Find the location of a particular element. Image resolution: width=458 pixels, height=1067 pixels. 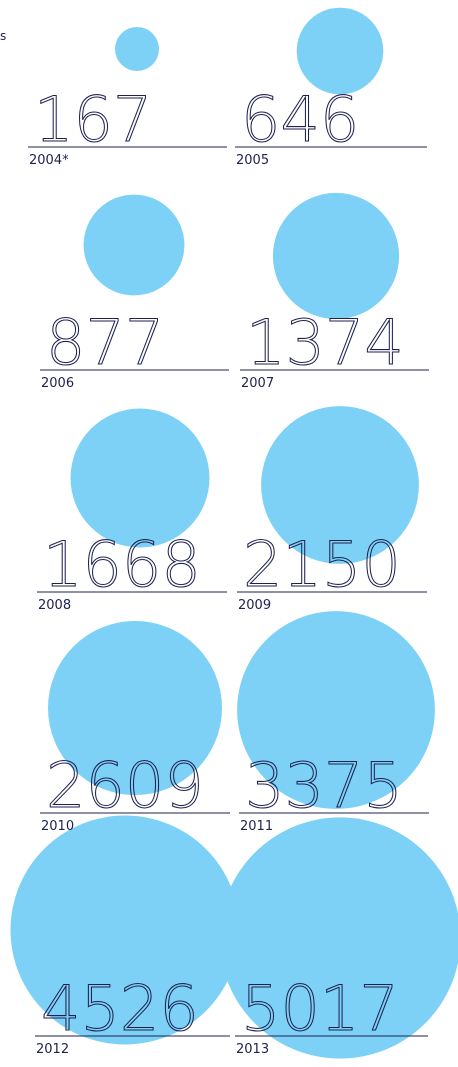

bubble-2005 is located at coordinates (340, 51).